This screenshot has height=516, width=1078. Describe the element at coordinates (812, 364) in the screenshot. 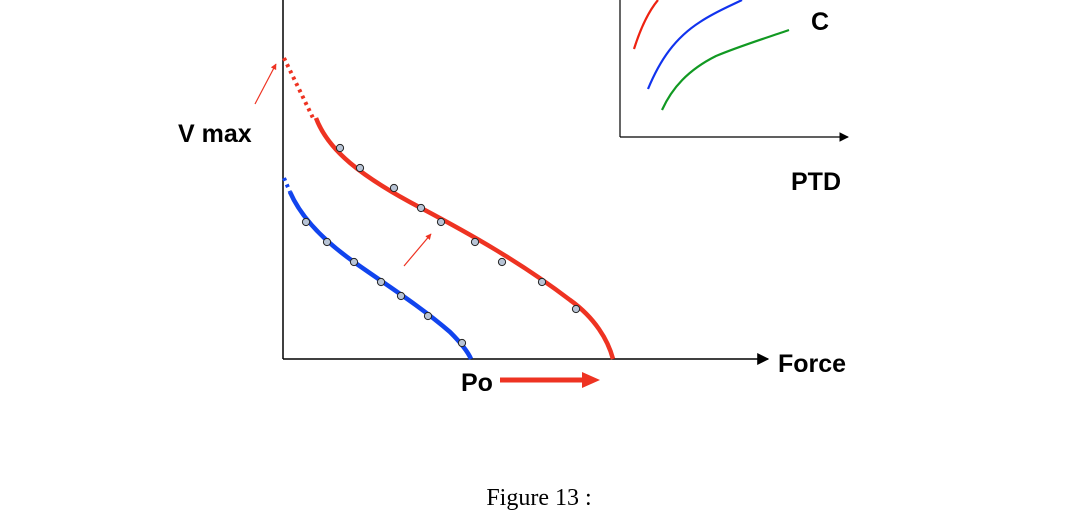

I see `force-label: Force` at that location.